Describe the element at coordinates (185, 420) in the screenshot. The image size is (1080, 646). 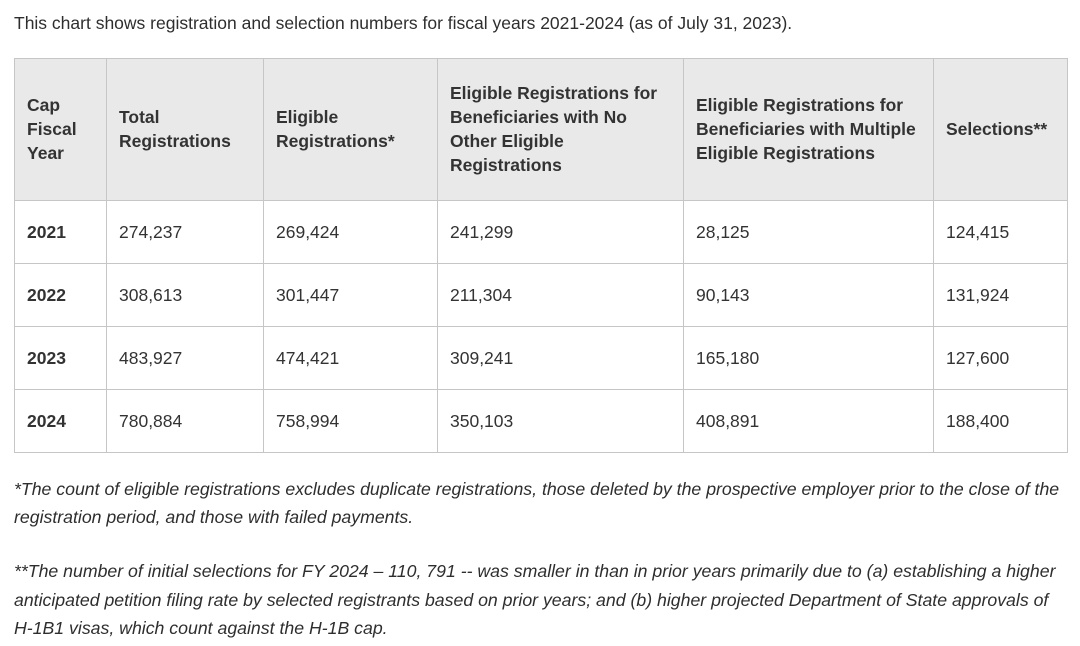
I see `cell-total-registrations: 780,884` at that location.